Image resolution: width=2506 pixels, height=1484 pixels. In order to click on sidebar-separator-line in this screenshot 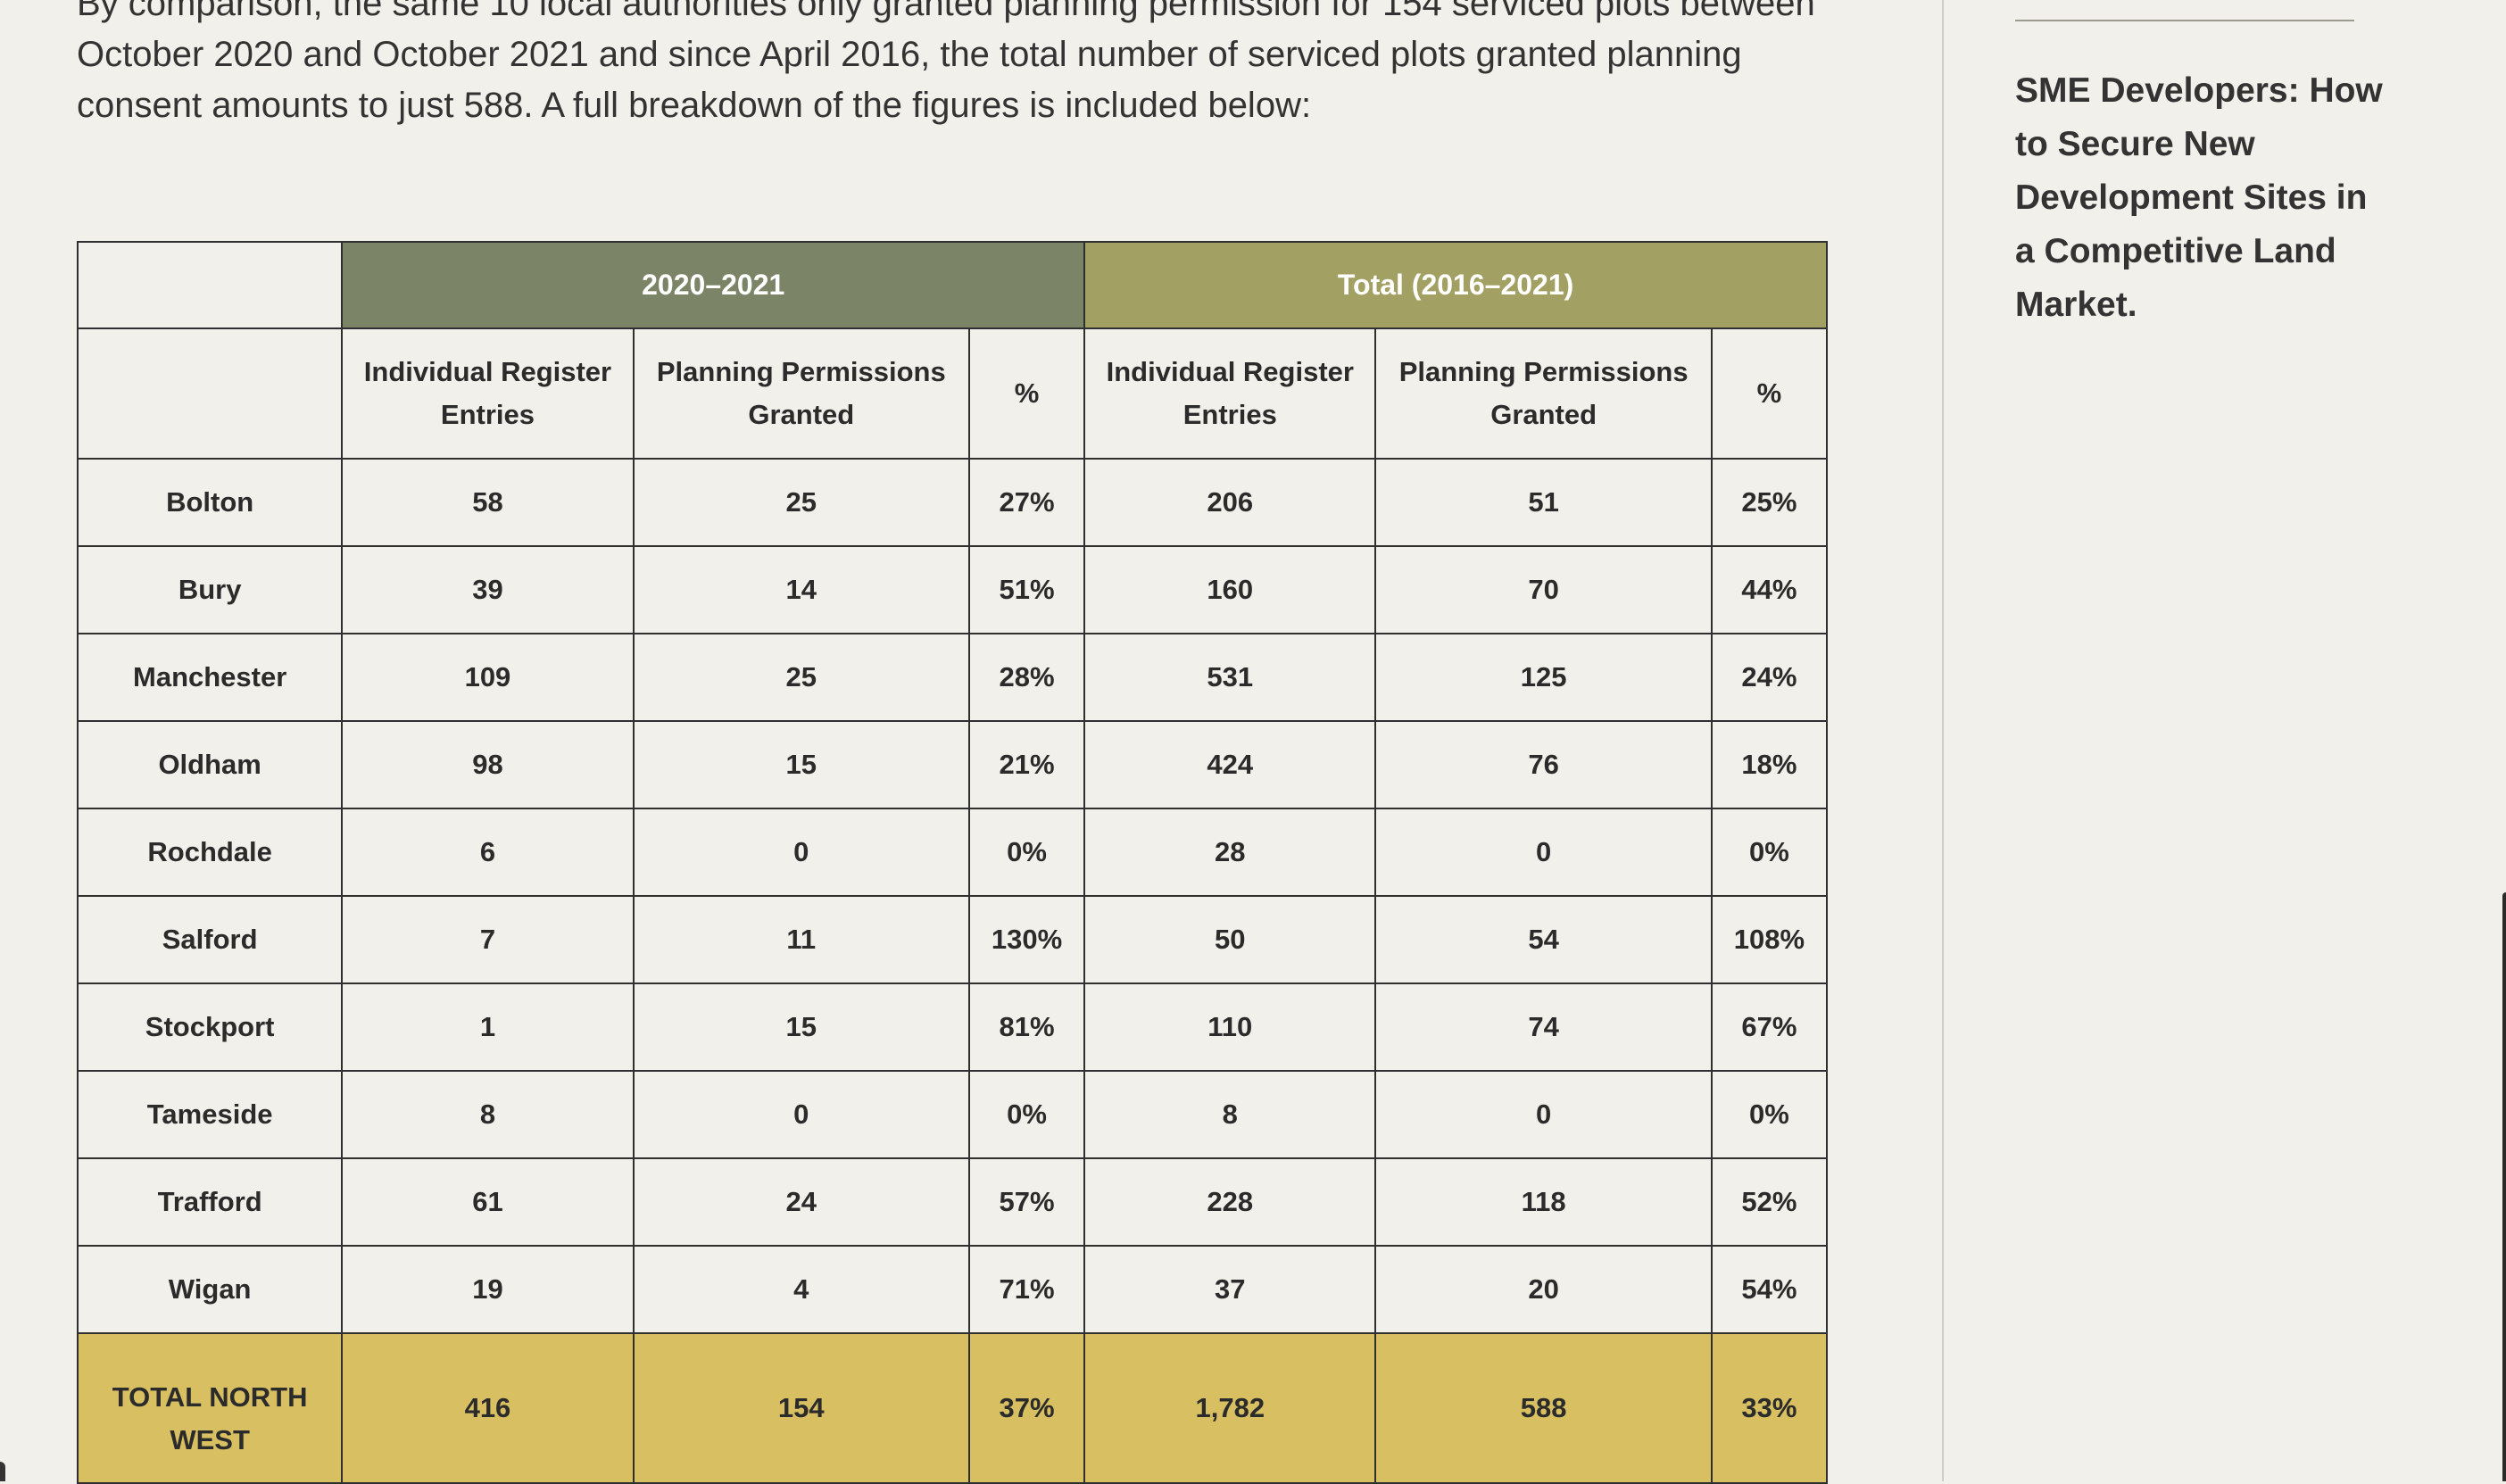, I will do `click(2184, 20)`.